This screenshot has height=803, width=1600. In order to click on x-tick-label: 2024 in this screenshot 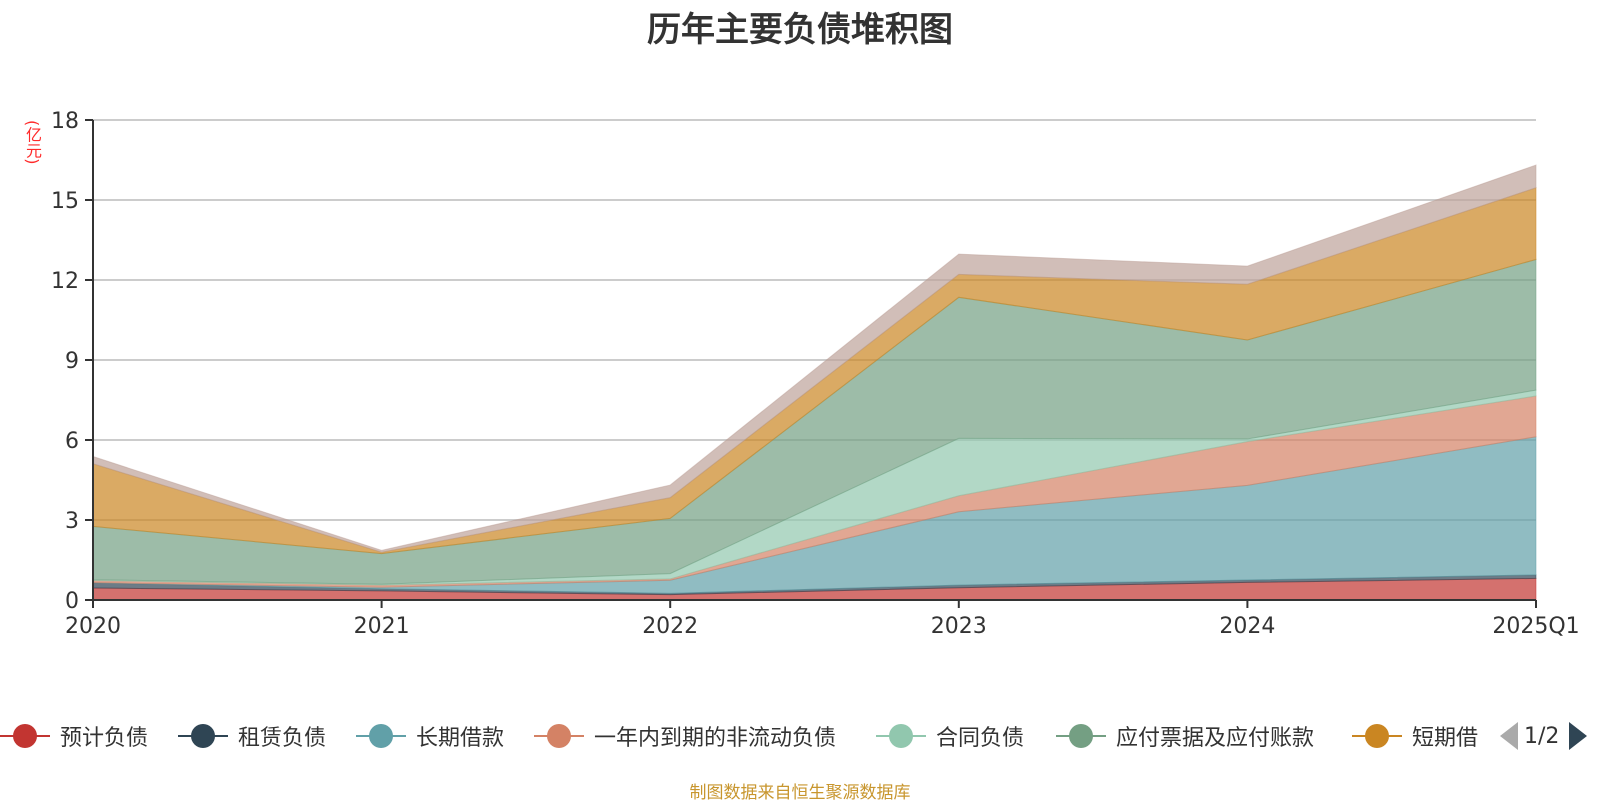, I will do `click(1247, 626)`.